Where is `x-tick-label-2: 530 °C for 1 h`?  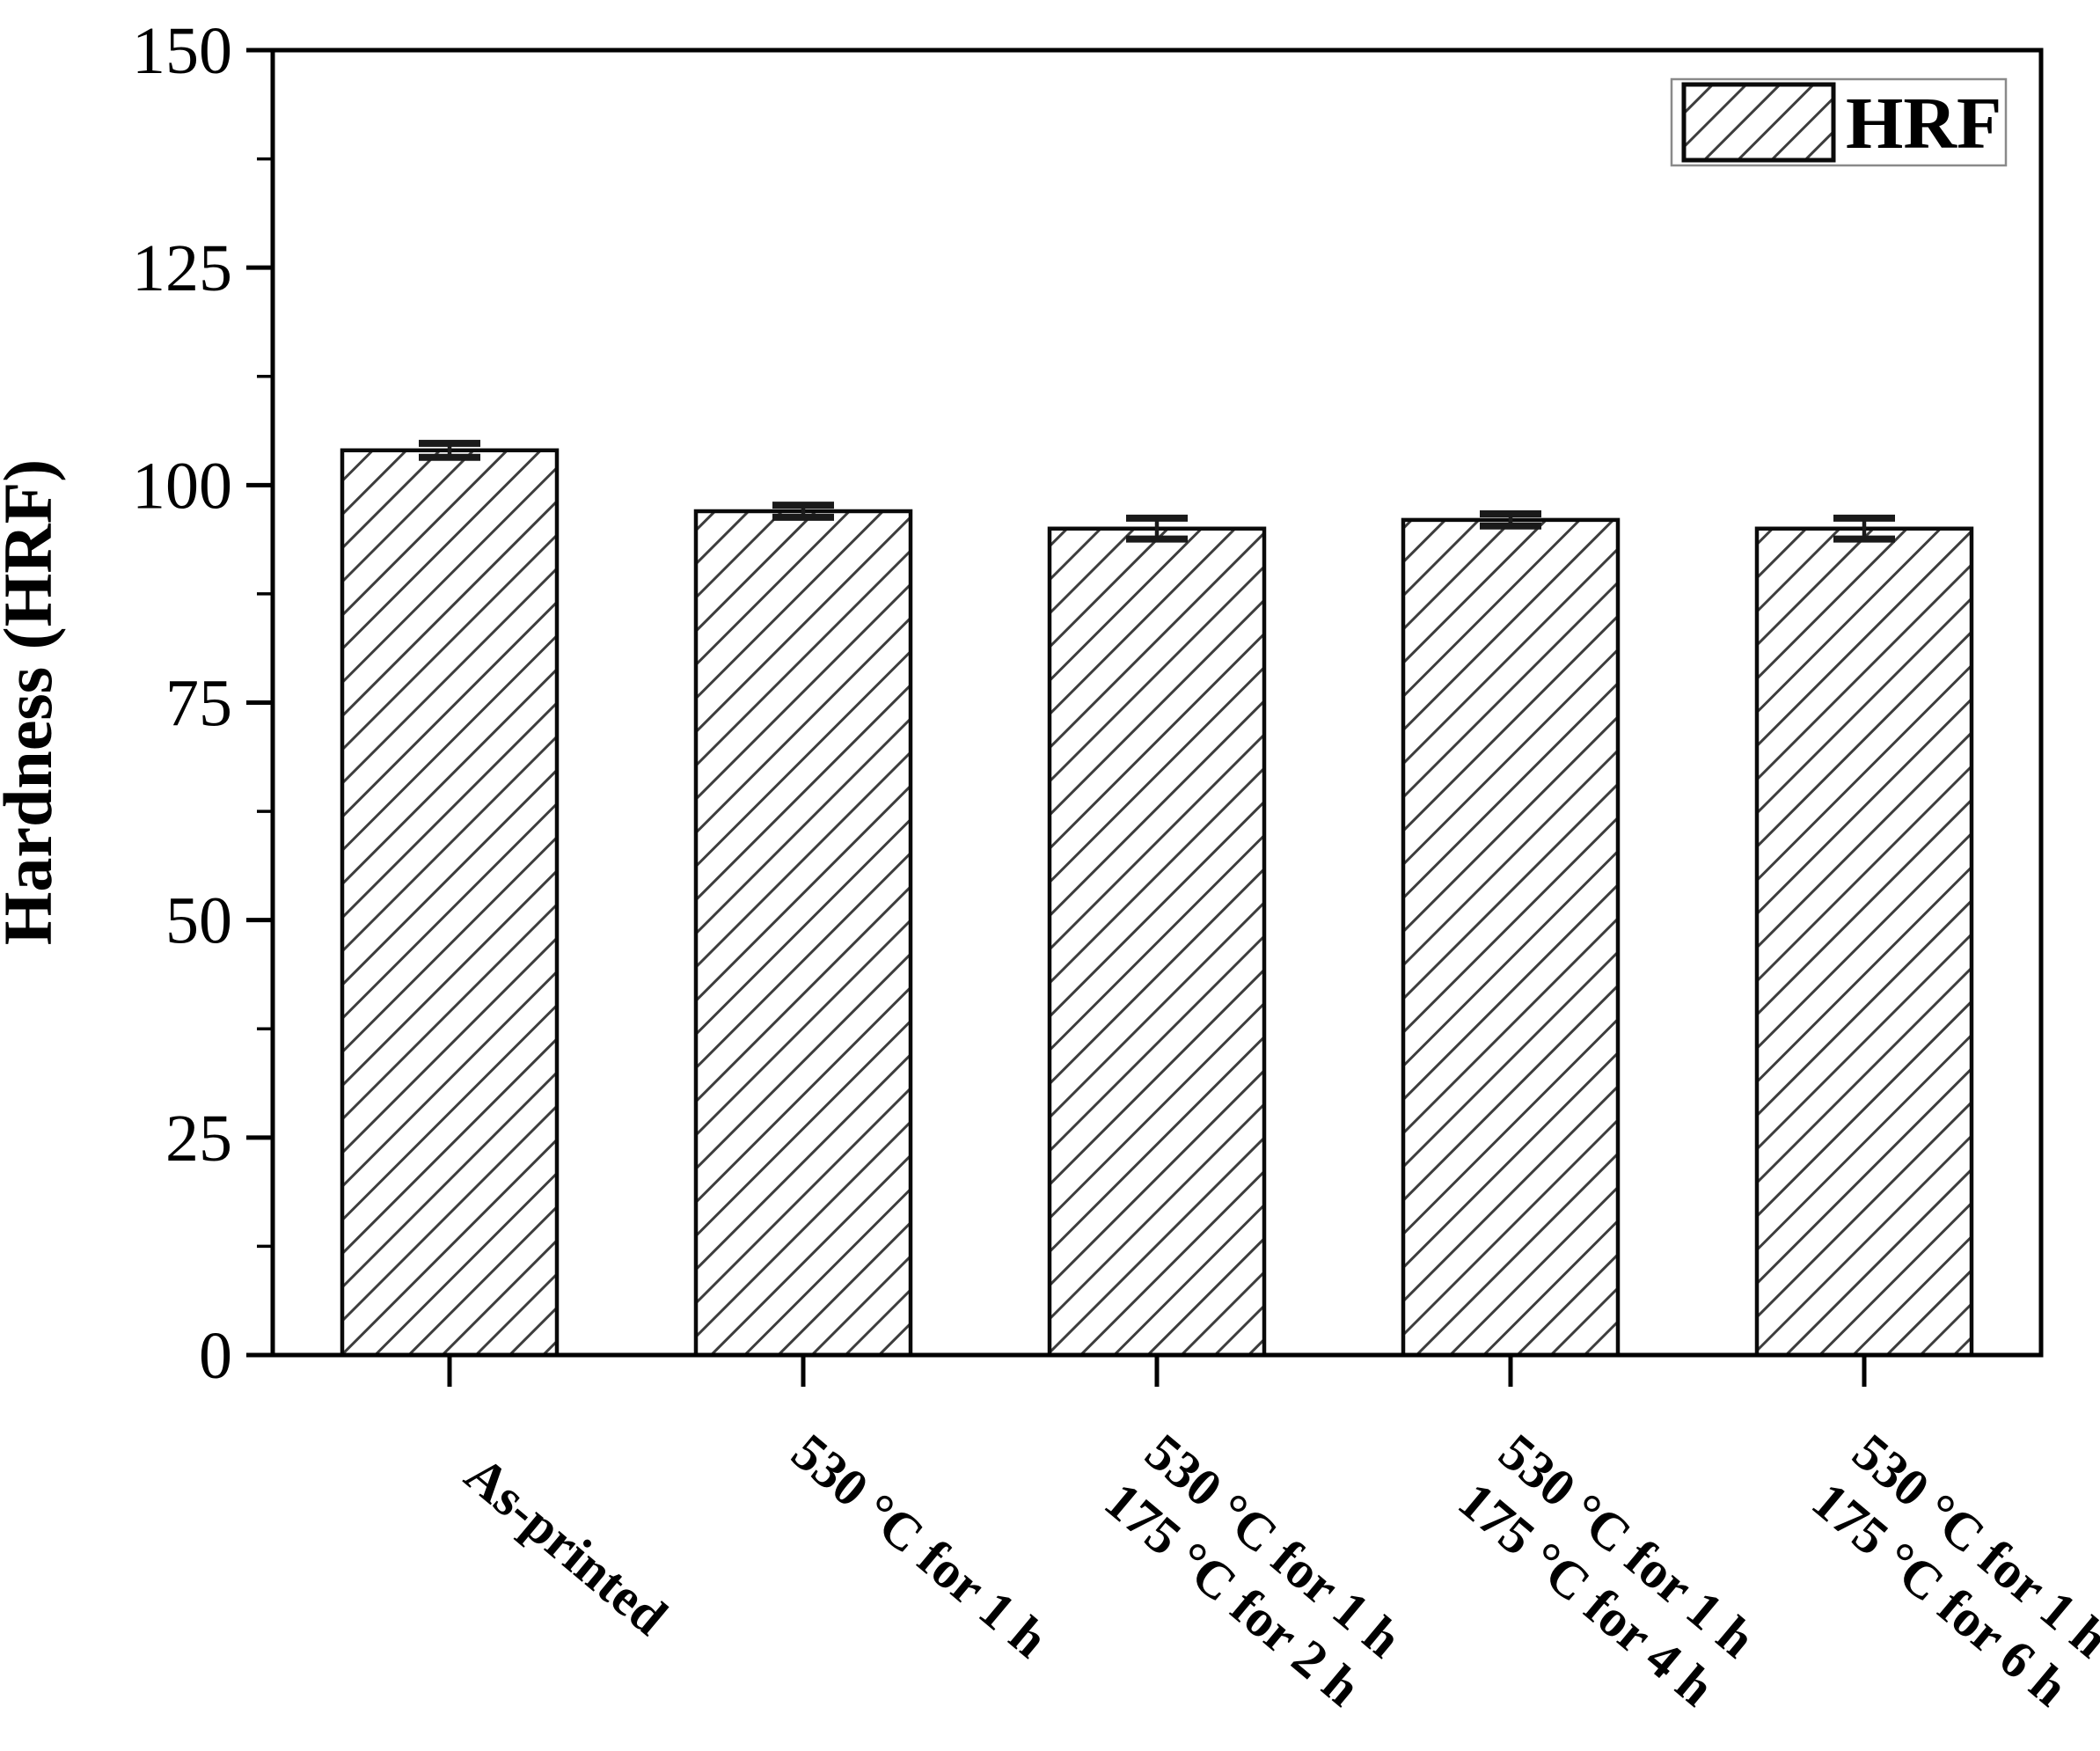
x-tick-label-2: 530 °C for 1 h is located at coordinates (919, 1546).